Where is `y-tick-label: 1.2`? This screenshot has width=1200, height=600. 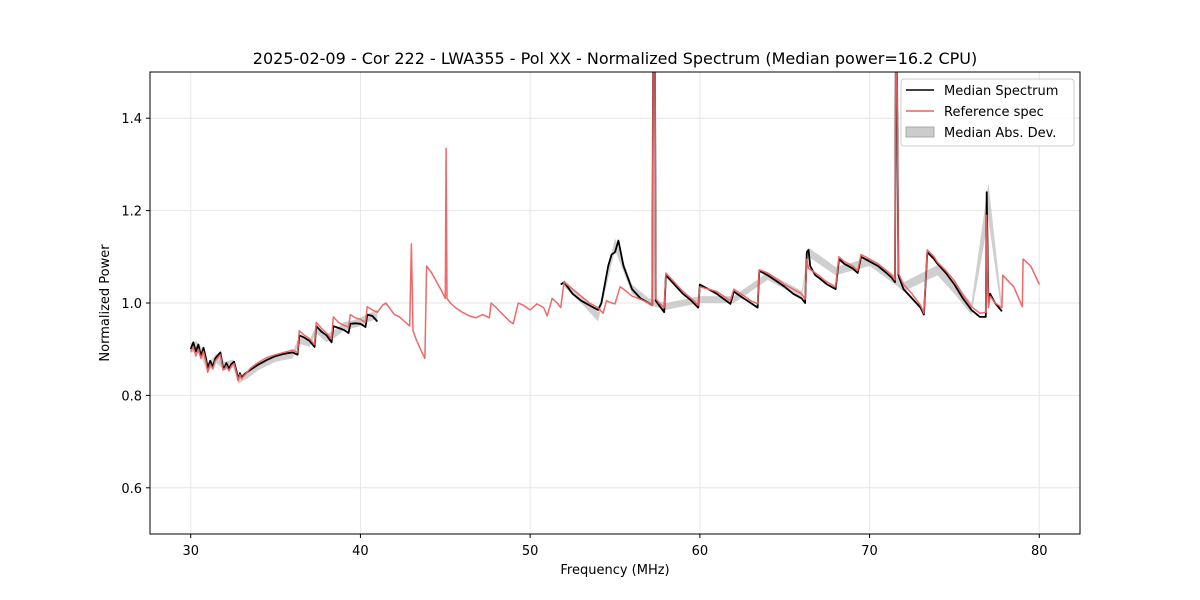 y-tick-label: 1.2 is located at coordinates (131, 212).